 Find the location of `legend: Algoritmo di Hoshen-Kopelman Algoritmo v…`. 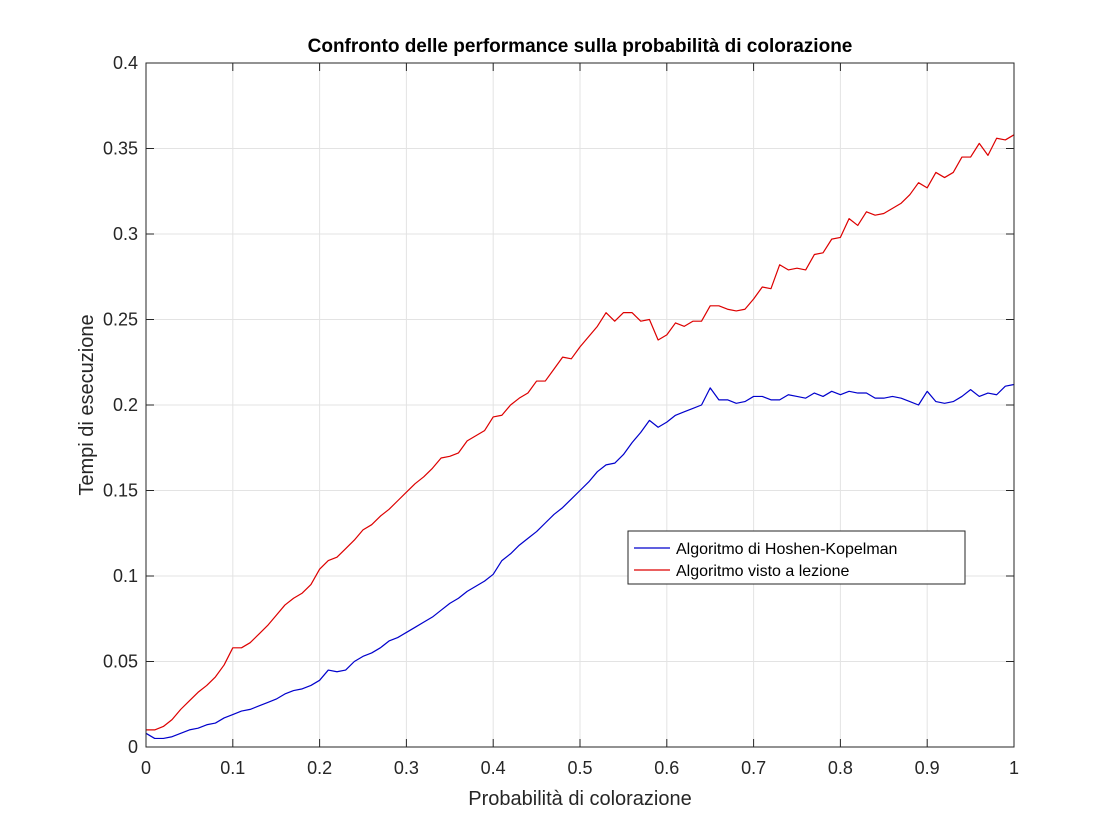

legend: Algoritmo di Hoshen-Kopelman Algoritmo v… is located at coordinates (796, 557).